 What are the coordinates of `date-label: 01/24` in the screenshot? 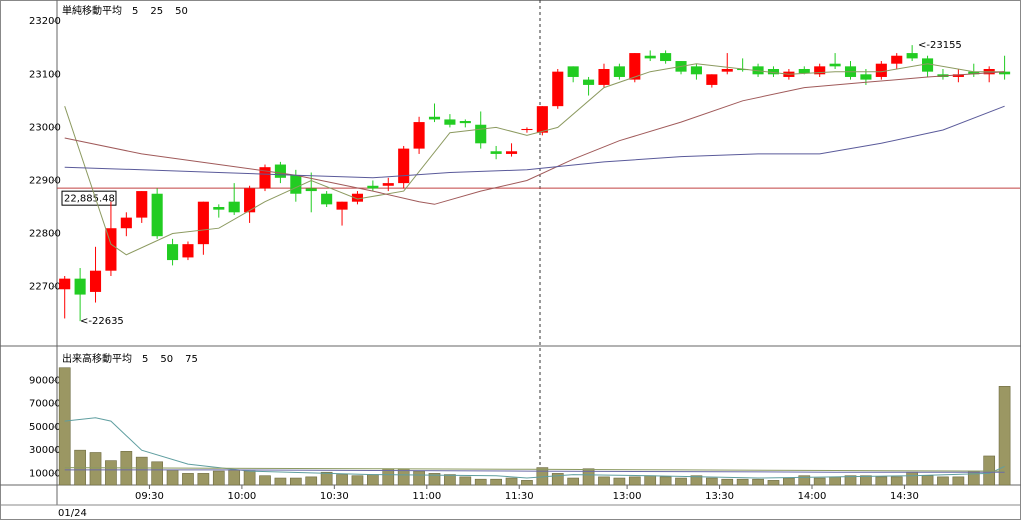 It's located at (72, 513).